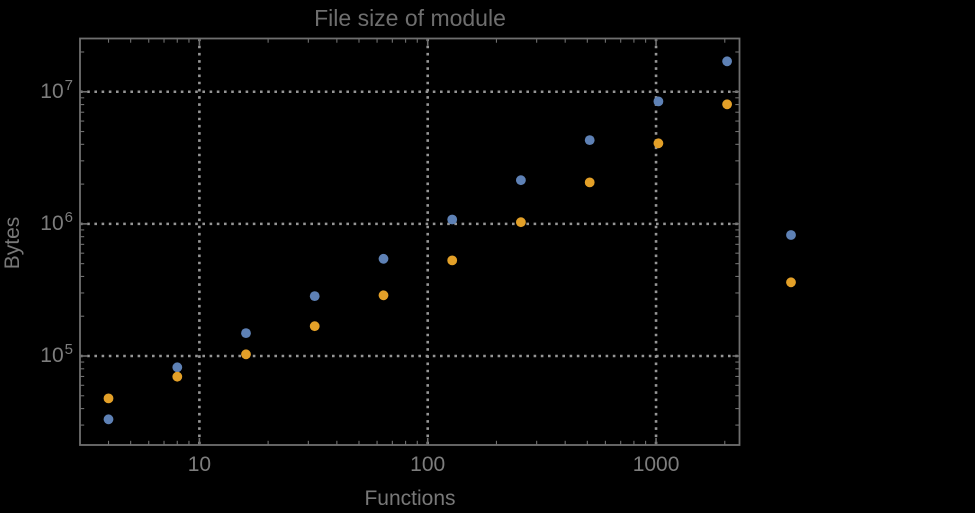  Describe the element at coordinates (38, 355) in the screenshot. I see `y-tick-label-1e5: 105` at that location.